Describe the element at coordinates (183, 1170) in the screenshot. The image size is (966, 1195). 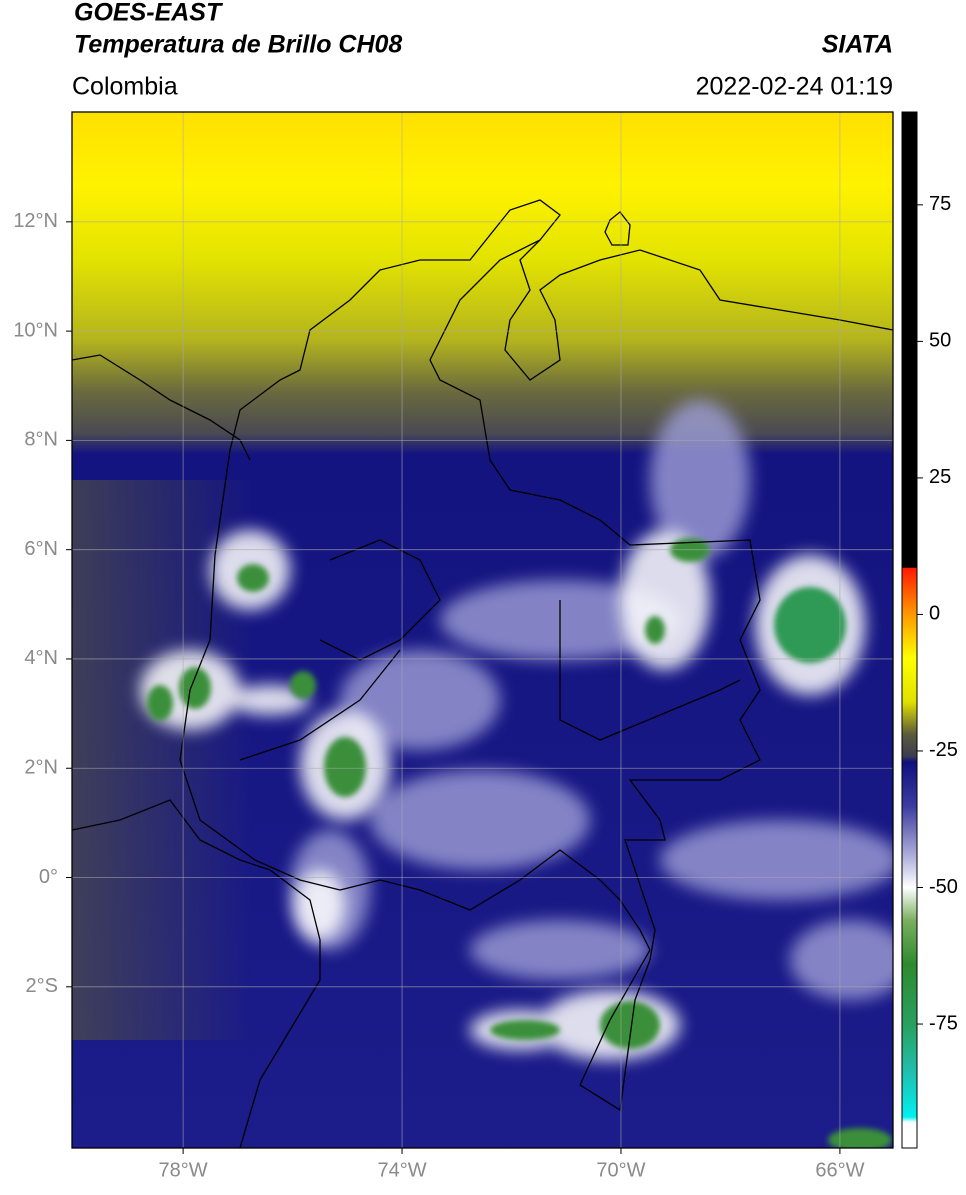
I see `x-tick-label: 78°W` at that location.